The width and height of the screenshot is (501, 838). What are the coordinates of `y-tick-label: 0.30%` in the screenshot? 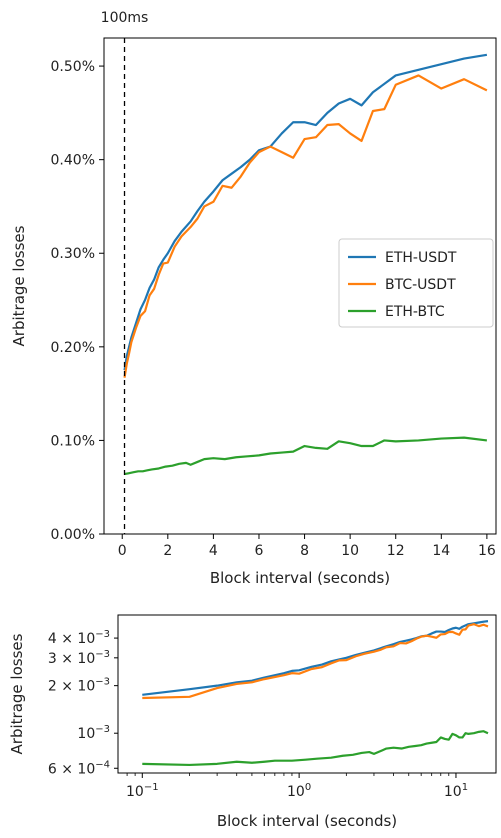 It's located at (73, 254).